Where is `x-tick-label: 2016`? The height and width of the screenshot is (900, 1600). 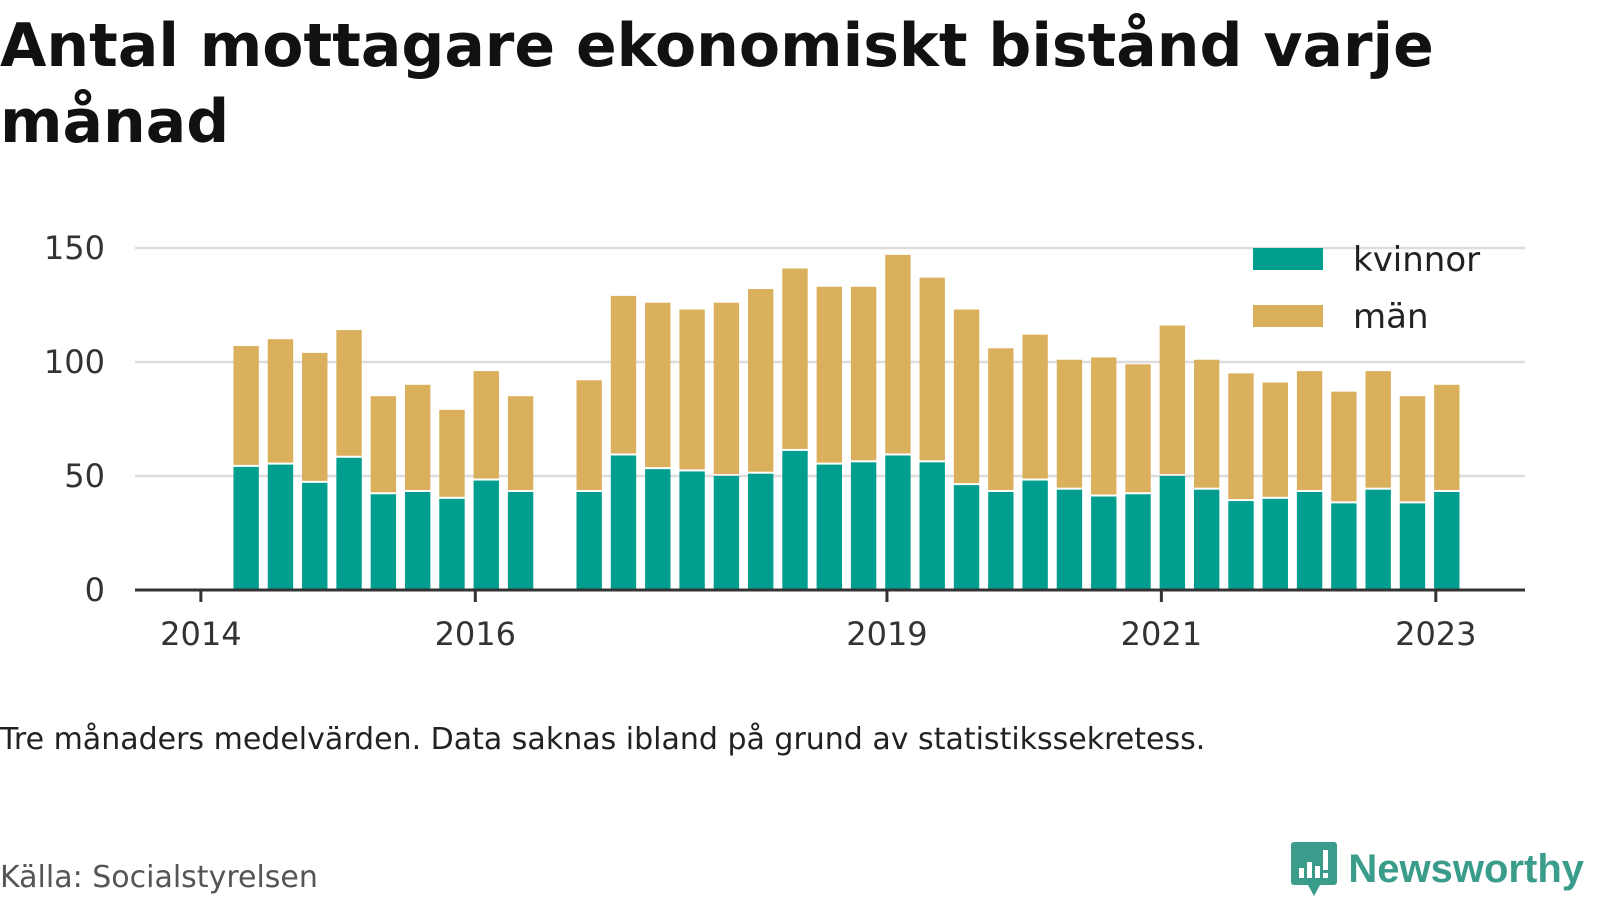 x-tick-label: 2016 is located at coordinates (475, 634).